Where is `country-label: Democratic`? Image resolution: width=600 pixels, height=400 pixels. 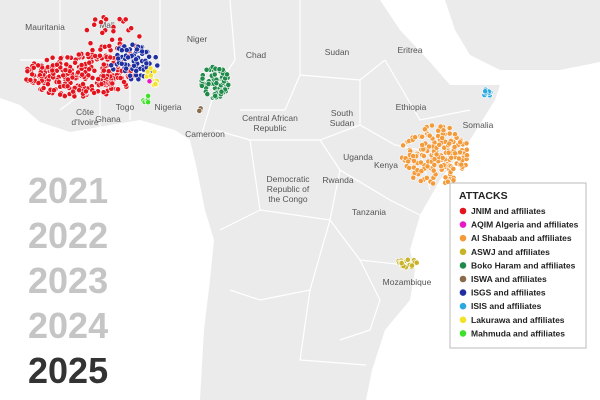
country-label: Democratic is located at coordinates (289, 179).